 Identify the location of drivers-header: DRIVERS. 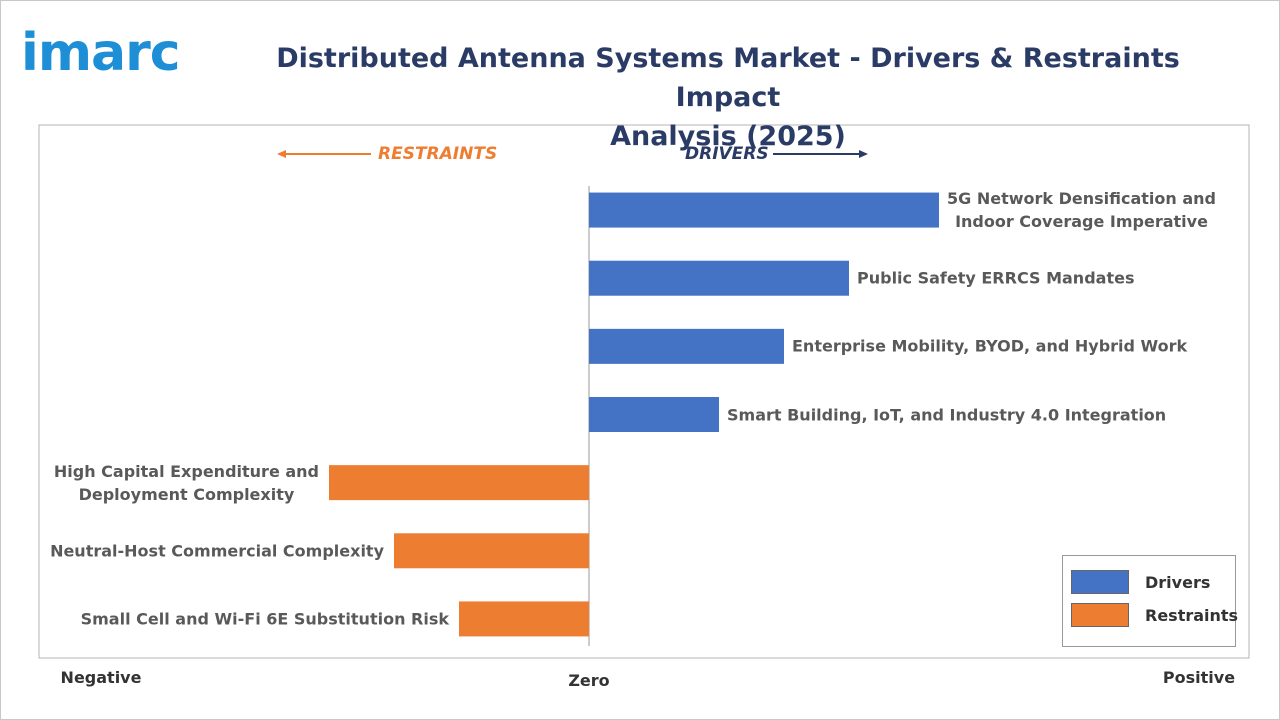
(727, 154).